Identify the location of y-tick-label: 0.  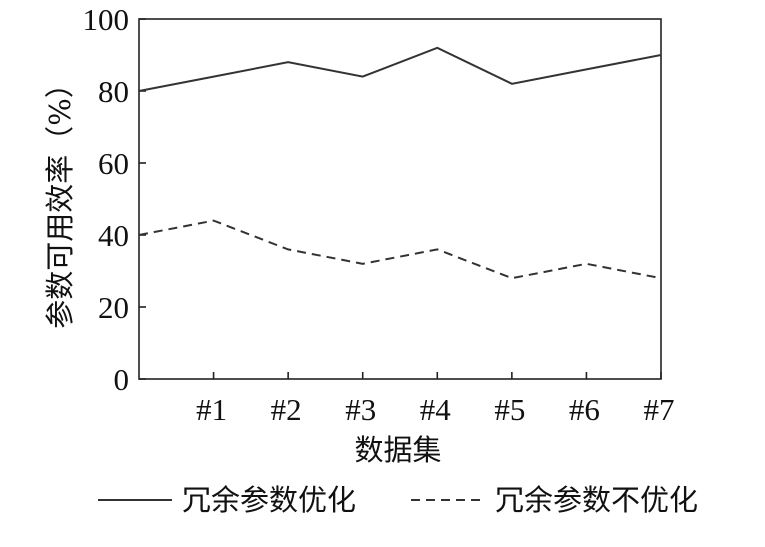
(122, 379).